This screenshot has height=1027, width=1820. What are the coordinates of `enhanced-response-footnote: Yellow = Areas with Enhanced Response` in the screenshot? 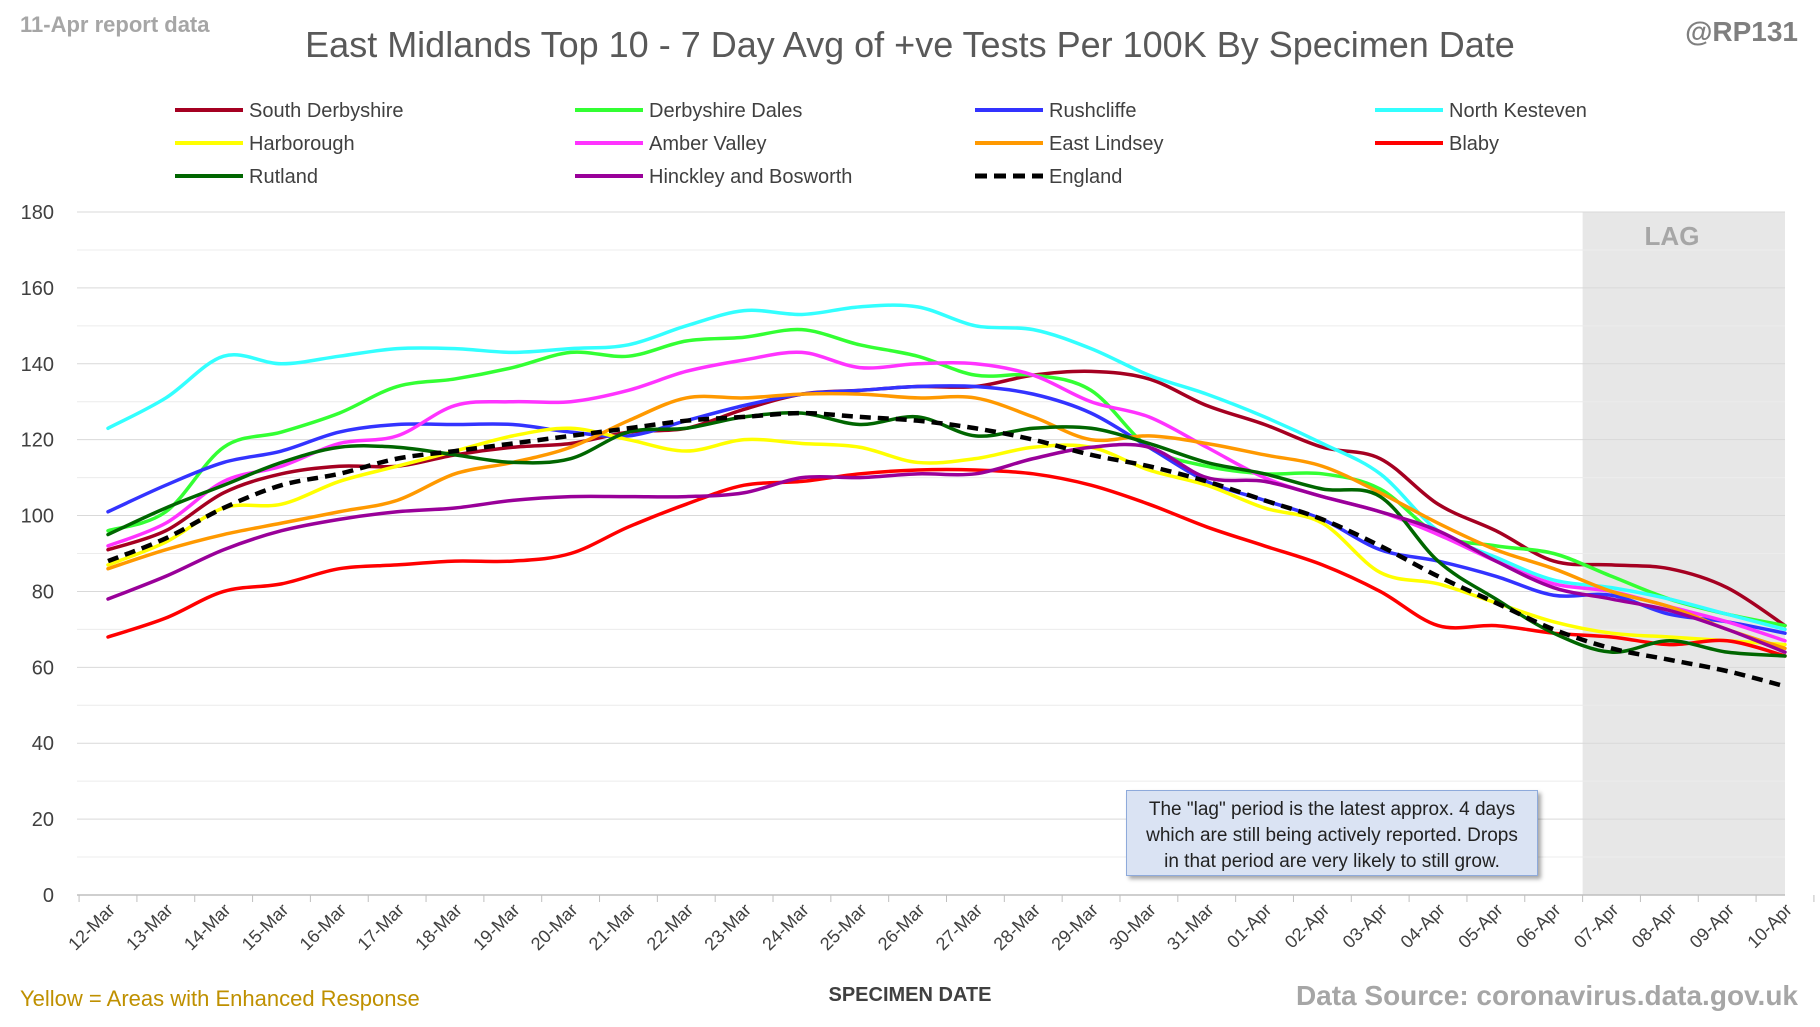 It's located at (220, 998).